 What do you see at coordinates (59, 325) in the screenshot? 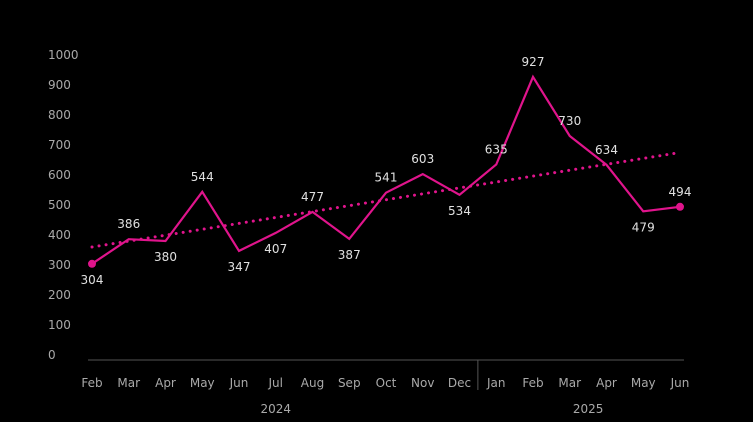
I see `y-tick-label: 100` at bounding box center [59, 325].